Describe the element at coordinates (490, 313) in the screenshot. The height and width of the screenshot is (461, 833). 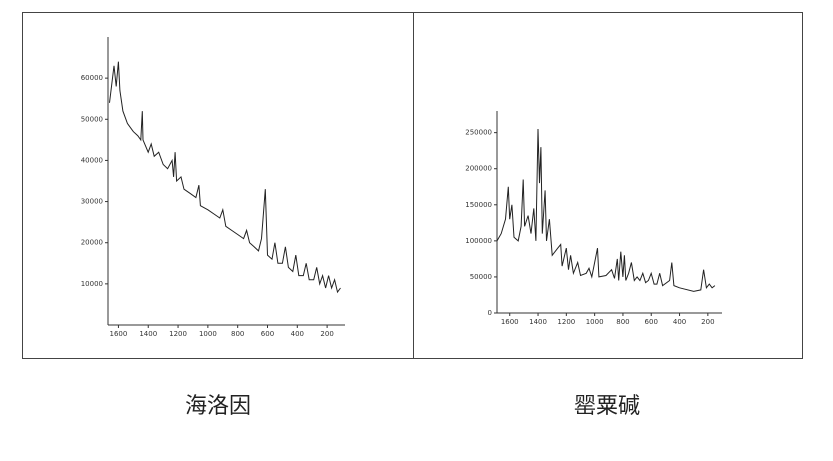
I see `y-tick-label: 0` at that location.